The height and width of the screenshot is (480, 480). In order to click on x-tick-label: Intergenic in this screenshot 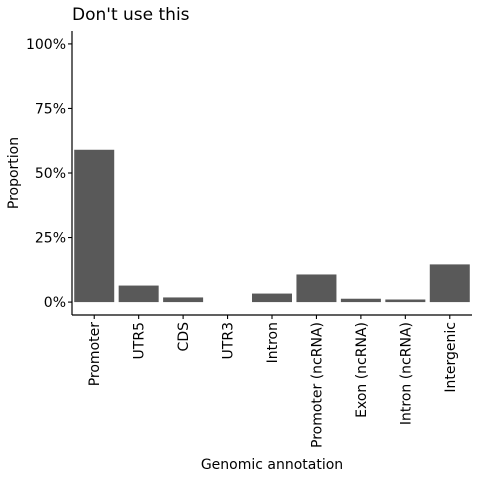, I will do `click(451, 357)`.